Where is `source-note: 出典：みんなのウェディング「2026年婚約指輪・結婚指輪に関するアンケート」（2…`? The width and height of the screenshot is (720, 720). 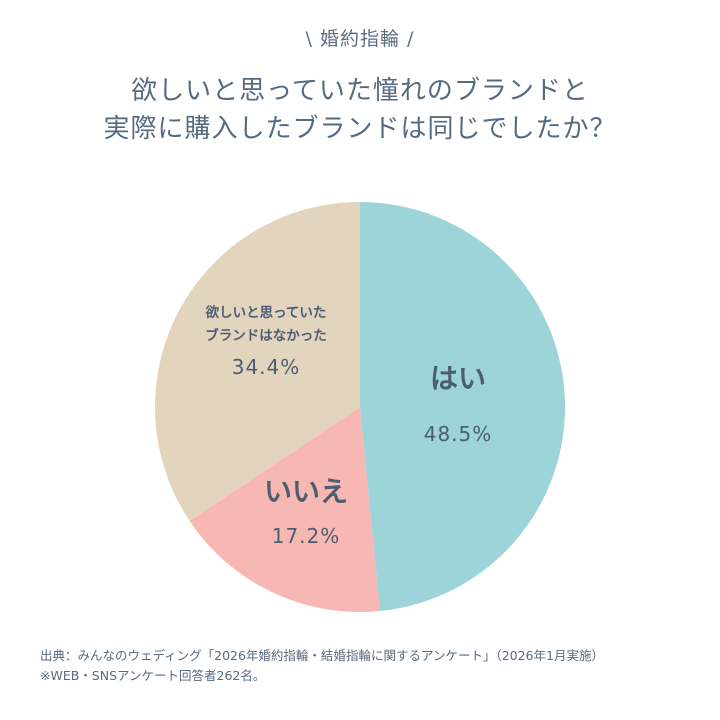 source-note: 出典：みんなのウェディング「2026年婚約指輪・結婚指輪に関するアンケート」（2… is located at coordinates (322, 666).